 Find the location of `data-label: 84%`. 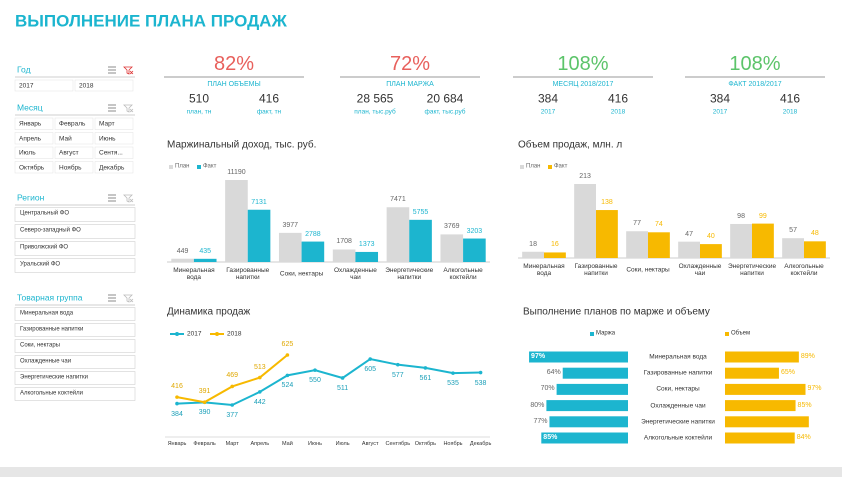

data-label: 84% is located at coordinates (803, 438).